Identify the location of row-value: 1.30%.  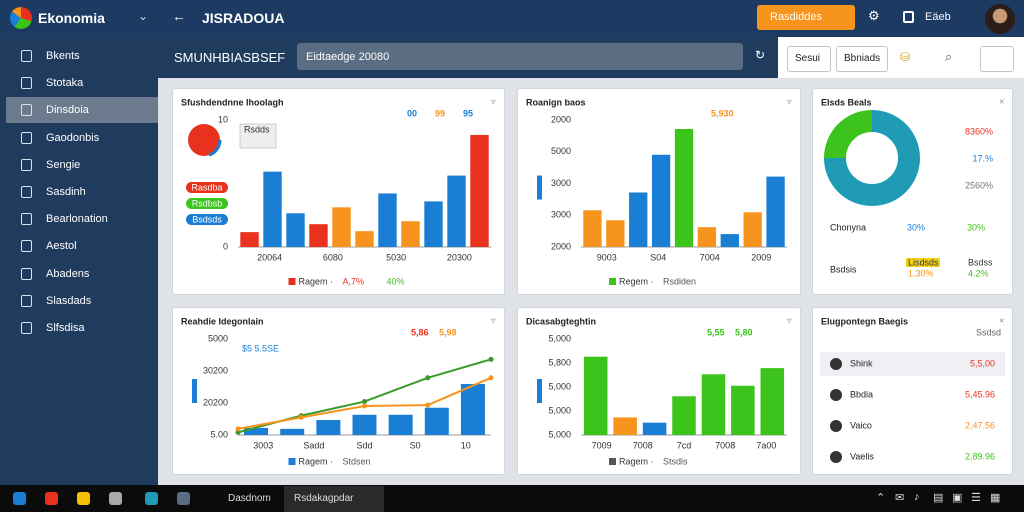
(921, 273).